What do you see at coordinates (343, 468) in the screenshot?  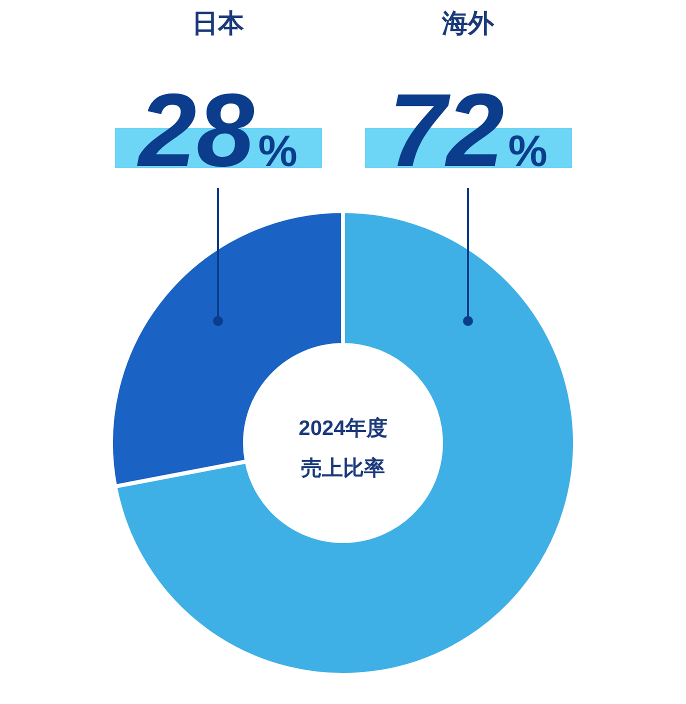 I see `text: 売上比率` at bounding box center [343, 468].